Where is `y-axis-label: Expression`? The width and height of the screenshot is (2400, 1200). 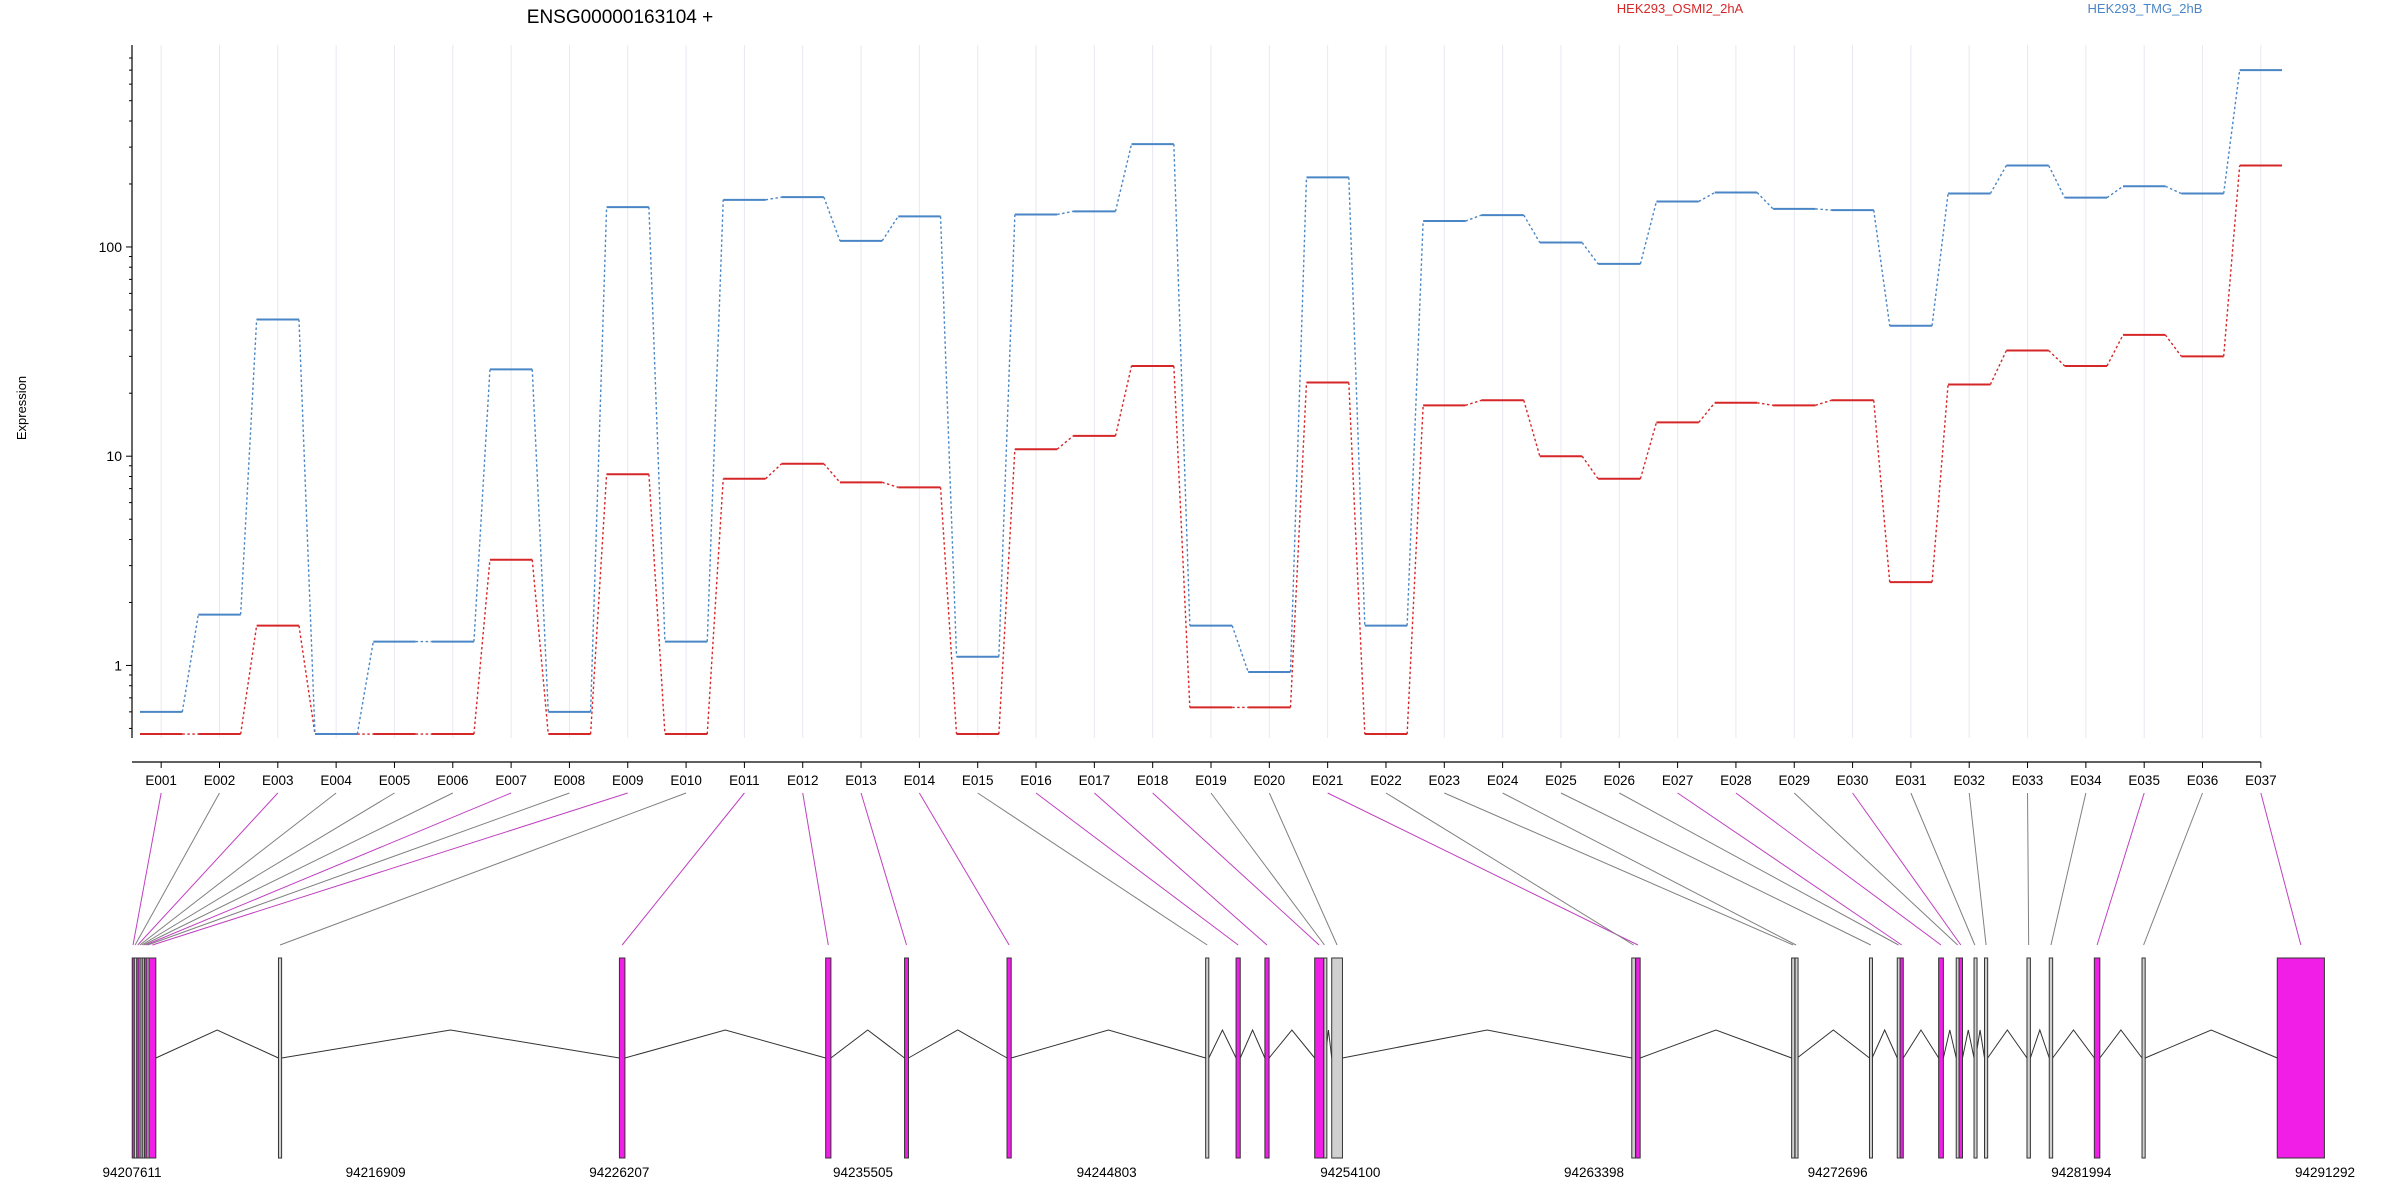 y-axis-label: Expression is located at coordinates (21, 408).